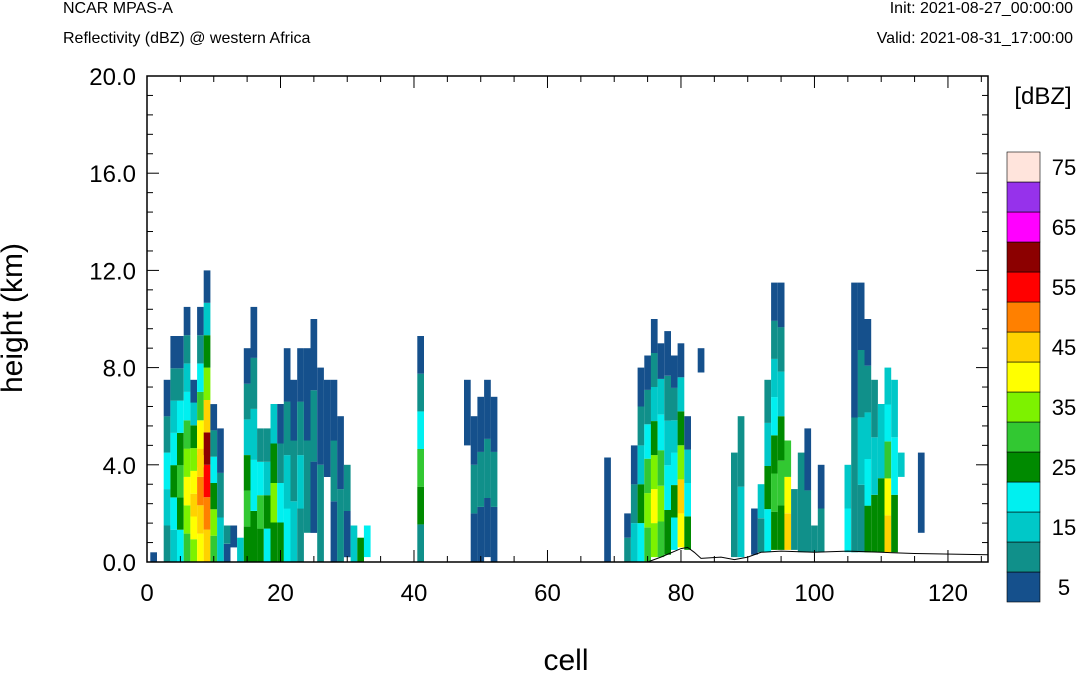 This screenshot has width=1079, height=677. I want to click on y-tick-label: 8.0, so click(119, 369).